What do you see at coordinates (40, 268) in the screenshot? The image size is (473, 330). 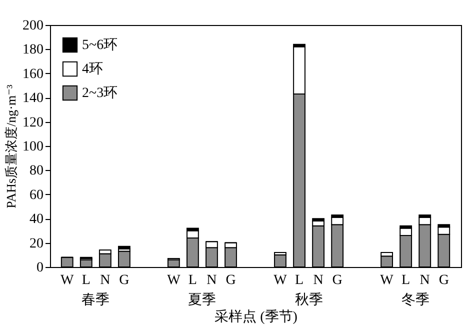 I see `y-tick-label: 0` at bounding box center [40, 268].